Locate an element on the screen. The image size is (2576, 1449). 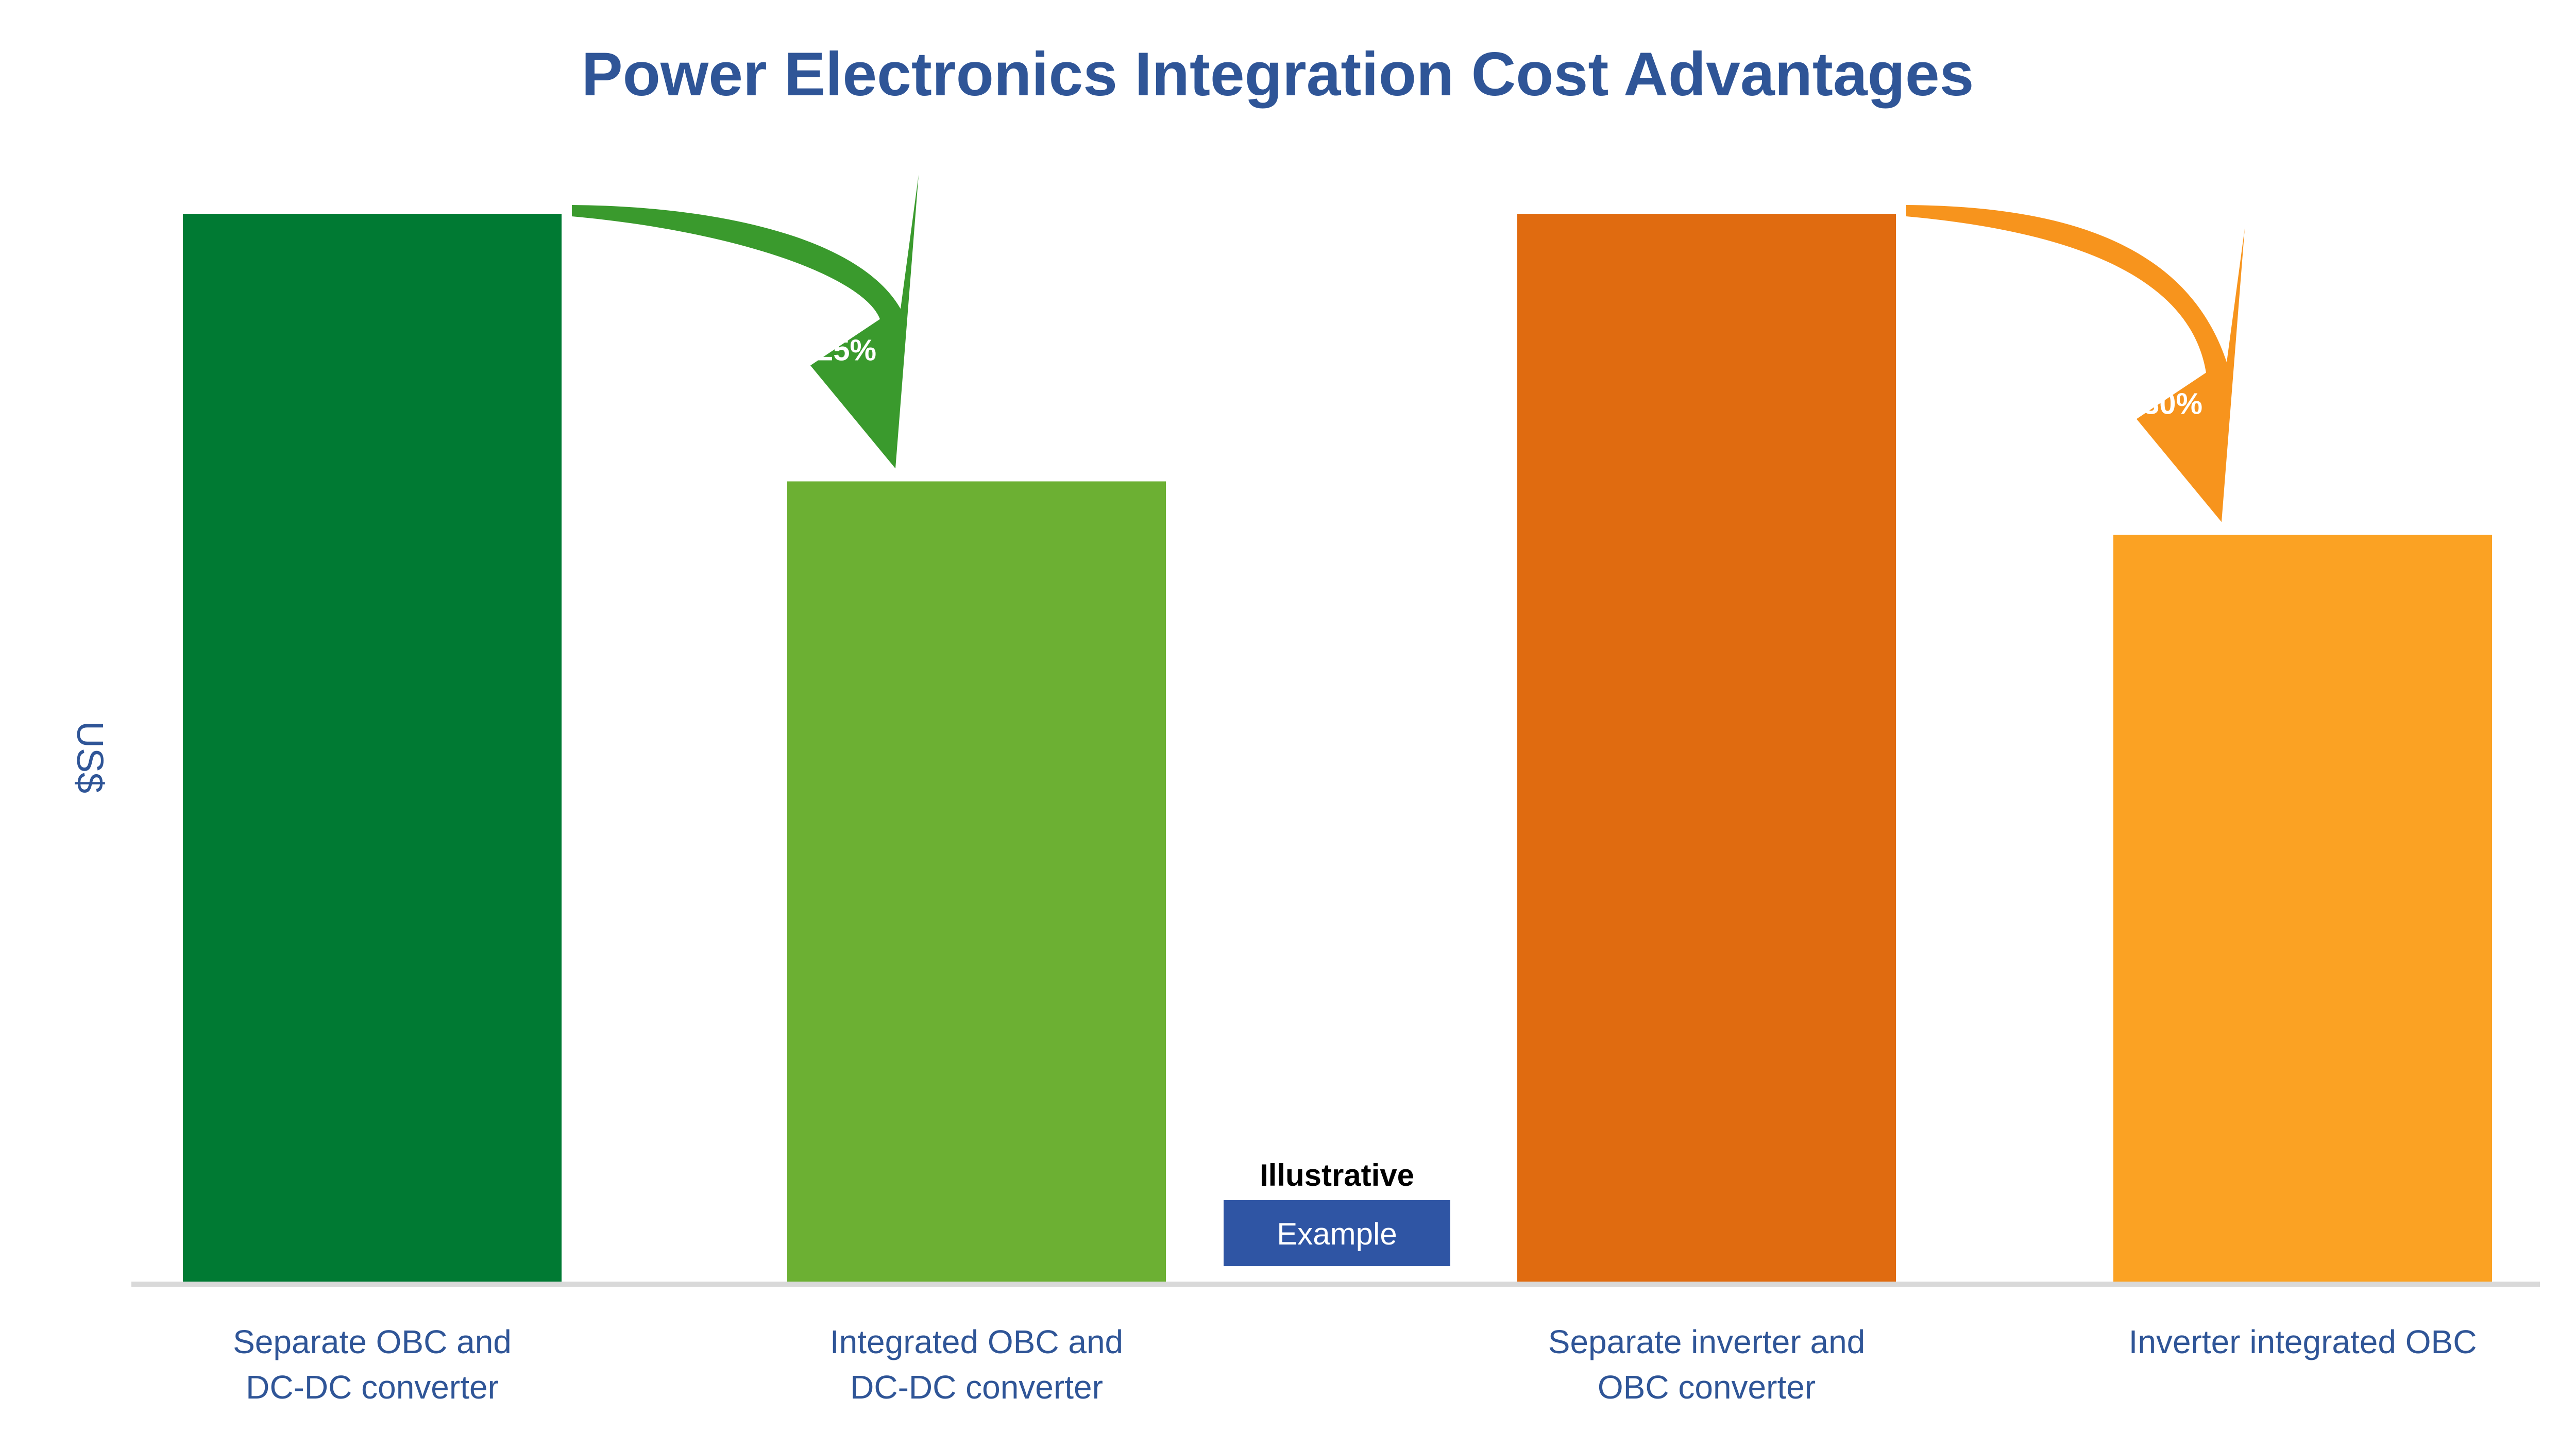
reduction-label-2: 30% is located at coordinates (2172, 404).